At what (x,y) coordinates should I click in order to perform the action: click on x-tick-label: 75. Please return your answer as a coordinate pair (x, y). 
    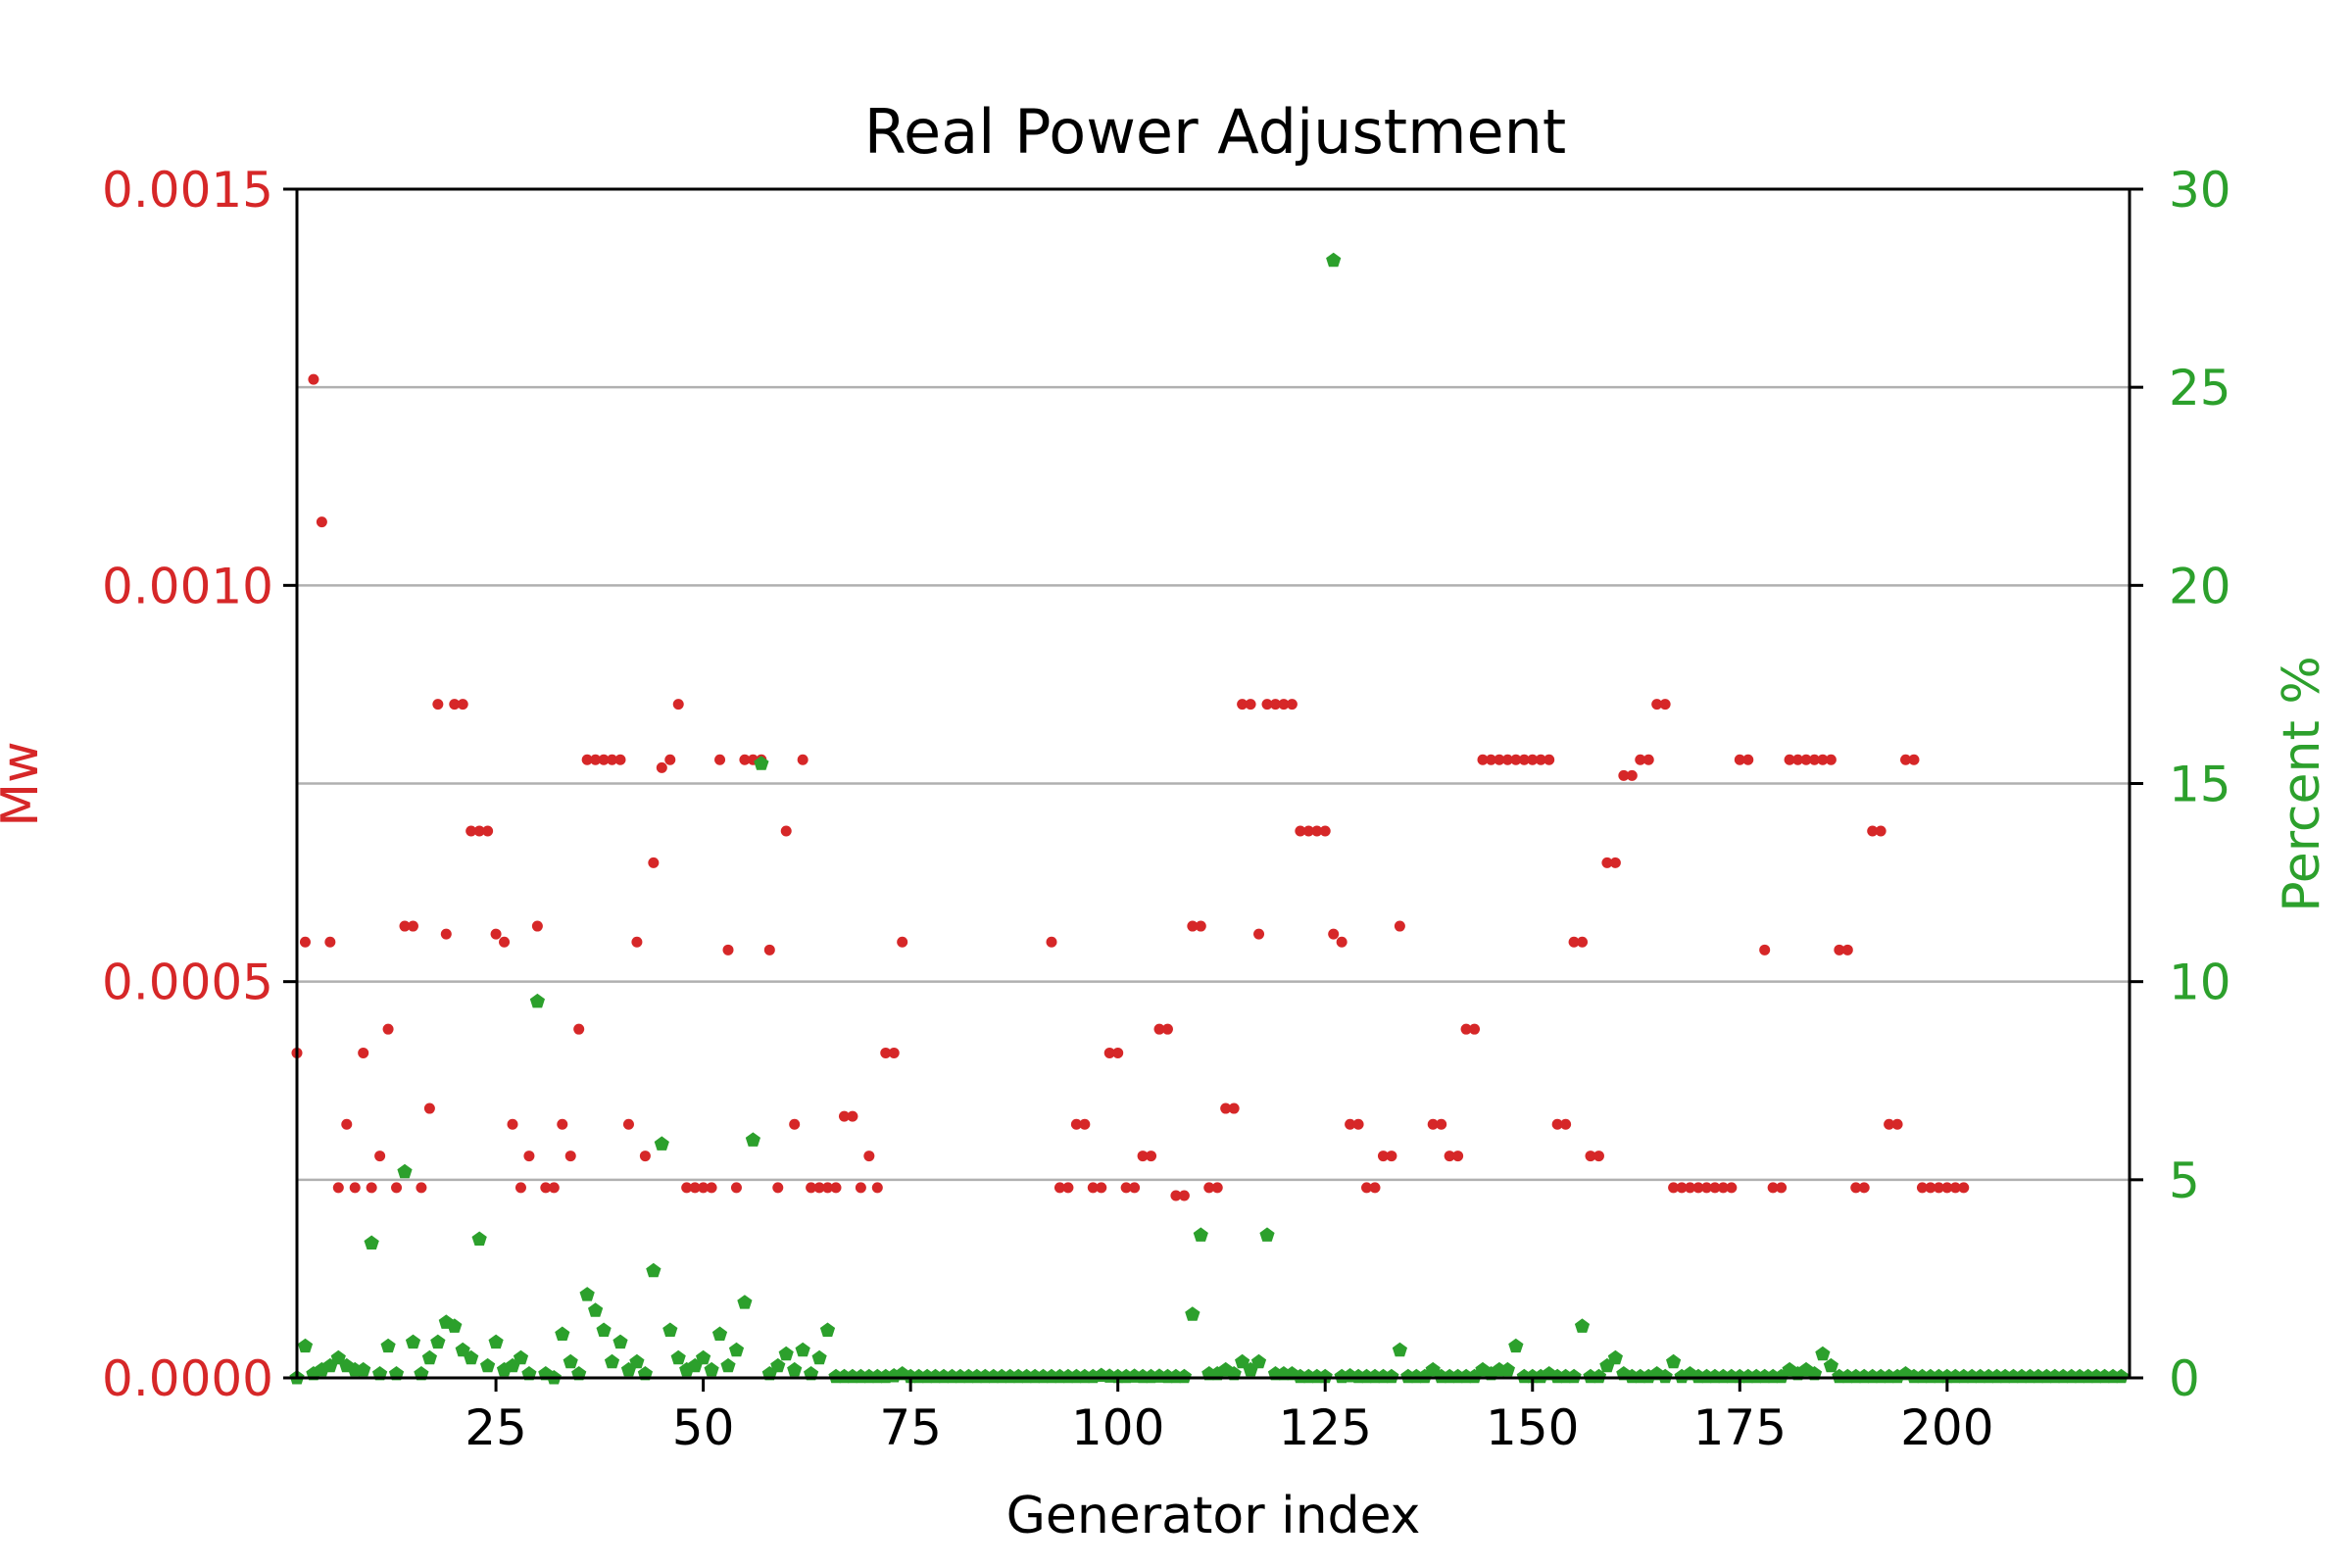
    Looking at the image, I should click on (910, 1427).